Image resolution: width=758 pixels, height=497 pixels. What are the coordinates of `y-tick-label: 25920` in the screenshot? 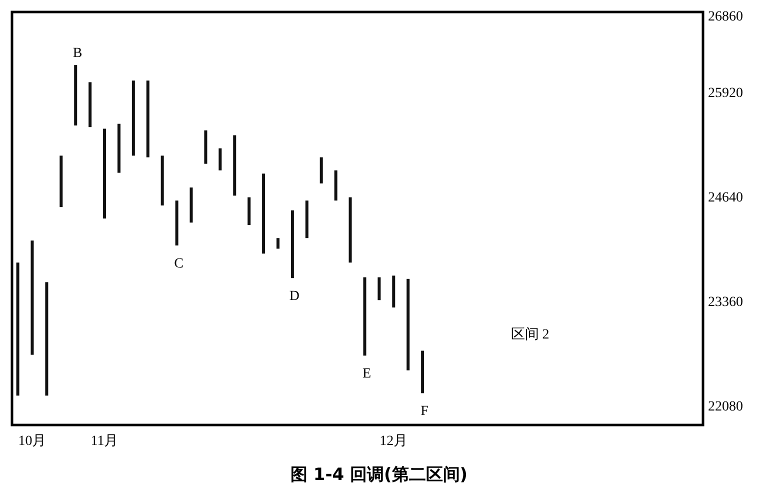 It's located at (725, 93).